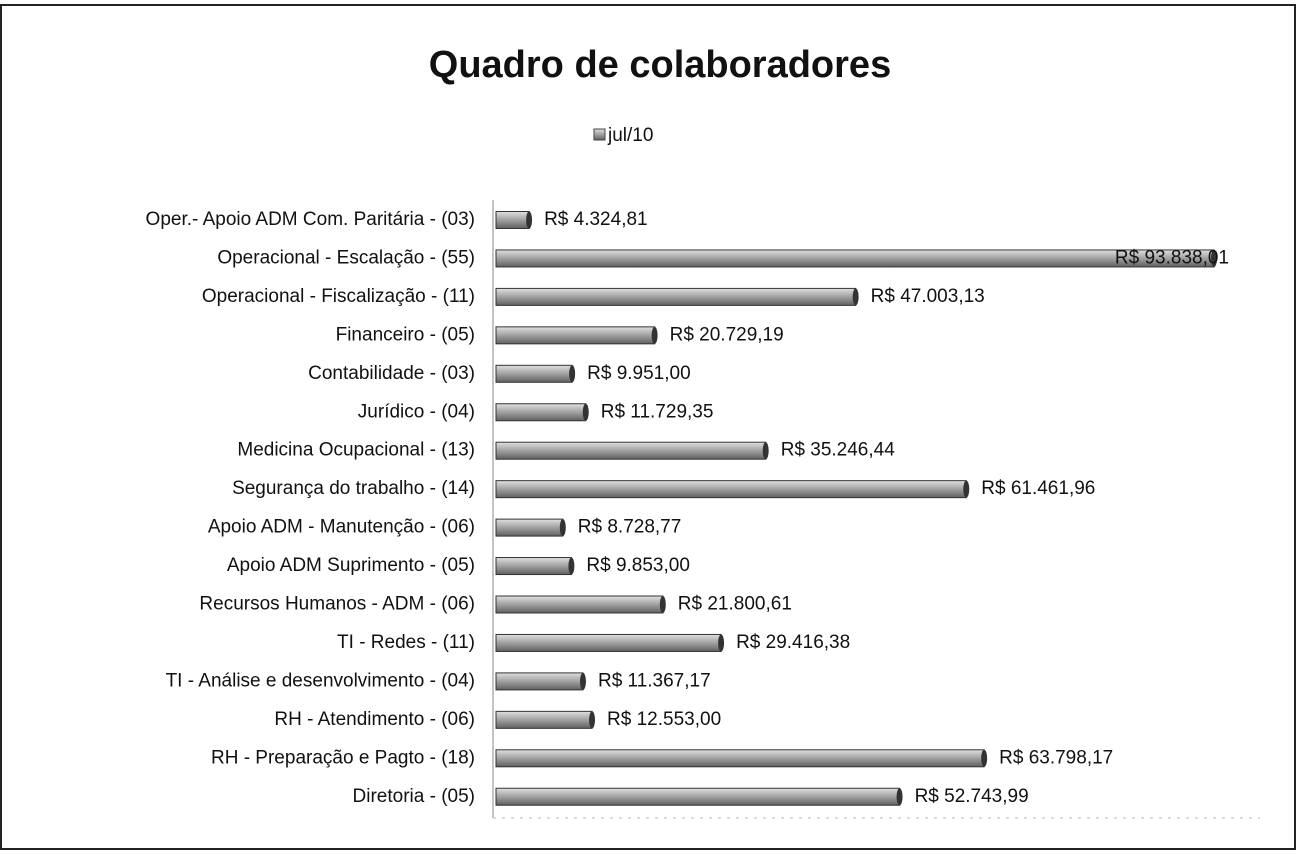 The height and width of the screenshot is (855, 1296). What do you see at coordinates (972, 796) in the screenshot?
I see `data-label: R$ 52.743,99` at bounding box center [972, 796].